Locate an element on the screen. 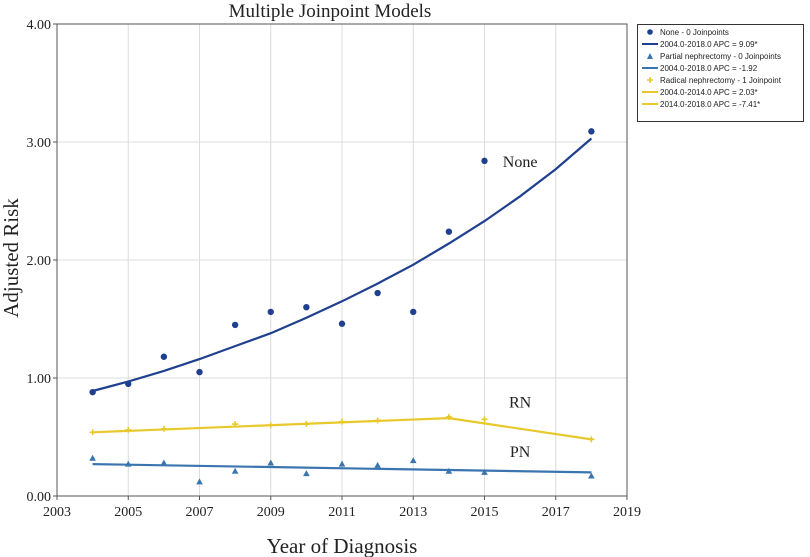  legend-label: Partial nephrectomy - 0 Joinpoints is located at coordinates (720, 56).